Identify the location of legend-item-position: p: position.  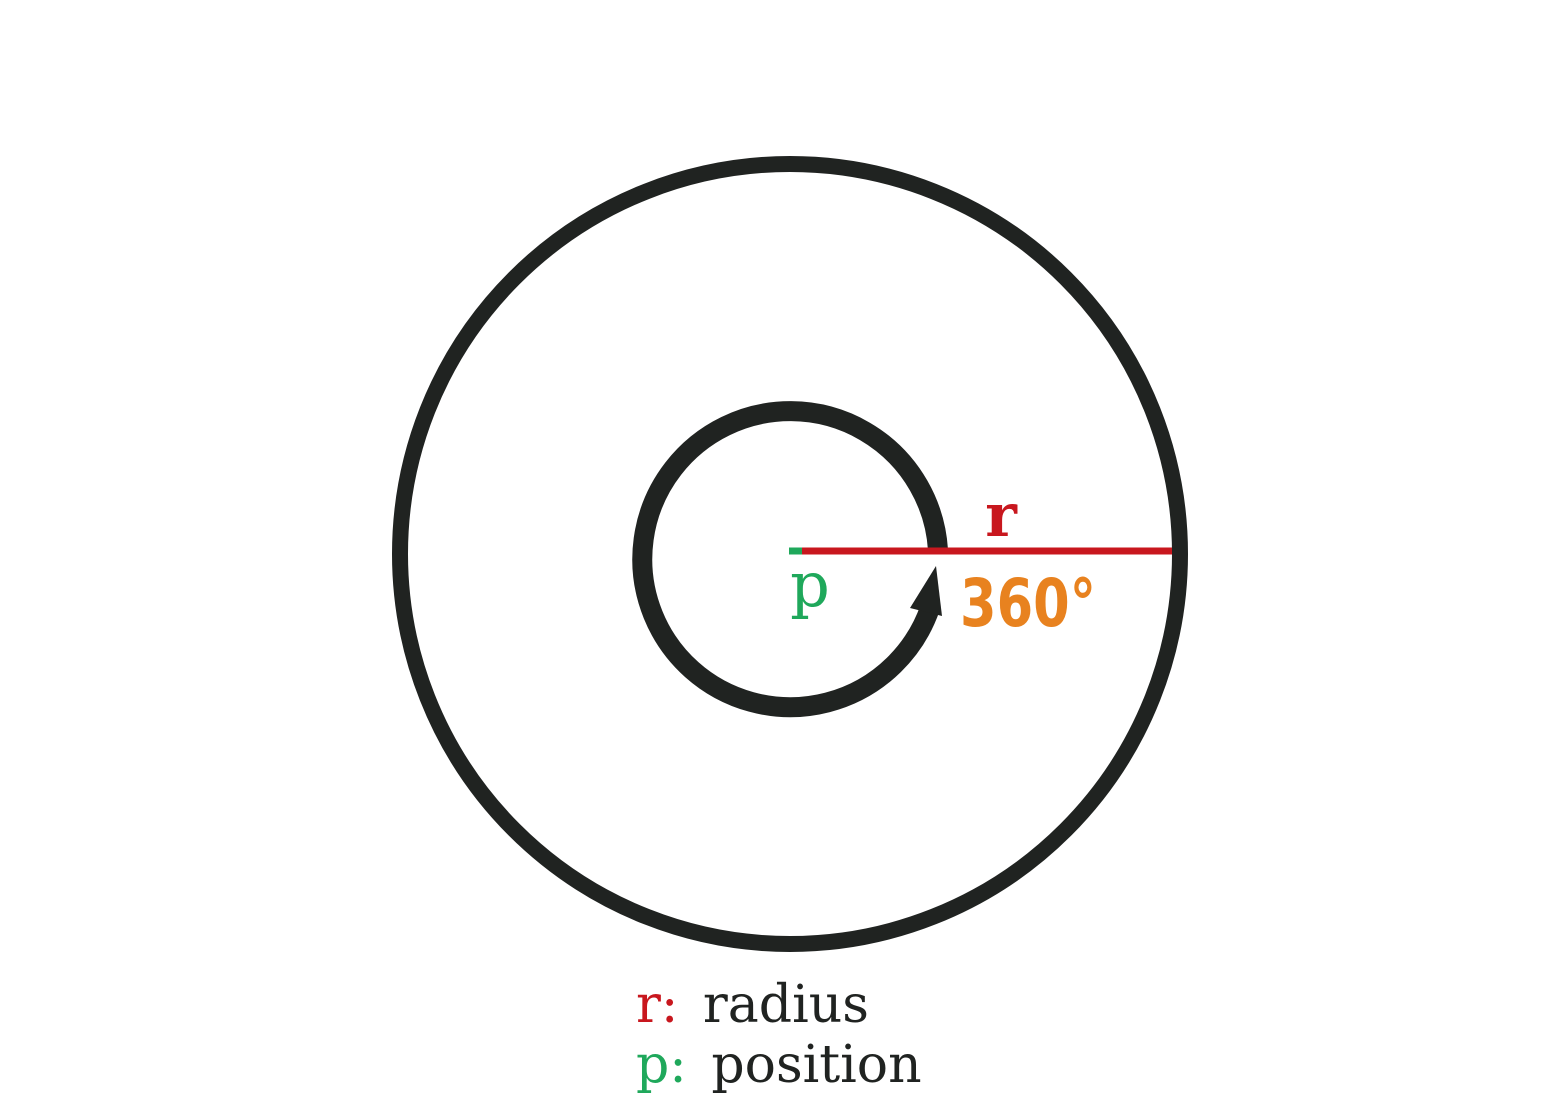
(779, 1065).